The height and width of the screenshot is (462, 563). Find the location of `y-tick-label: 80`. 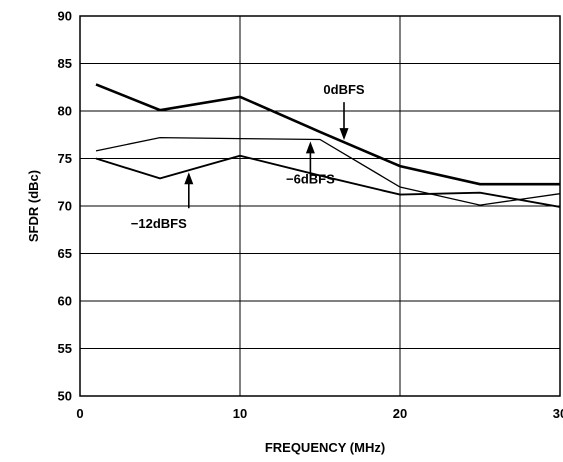

y-tick-label: 80 is located at coordinates (65, 111).